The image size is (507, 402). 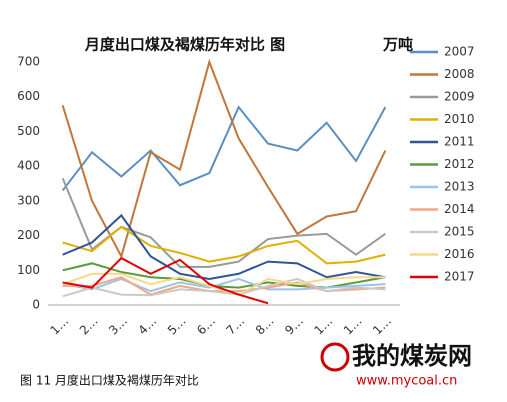 What do you see at coordinates (36, 305) in the screenshot?
I see `y-tick-label: 0` at bounding box center [36, 305].